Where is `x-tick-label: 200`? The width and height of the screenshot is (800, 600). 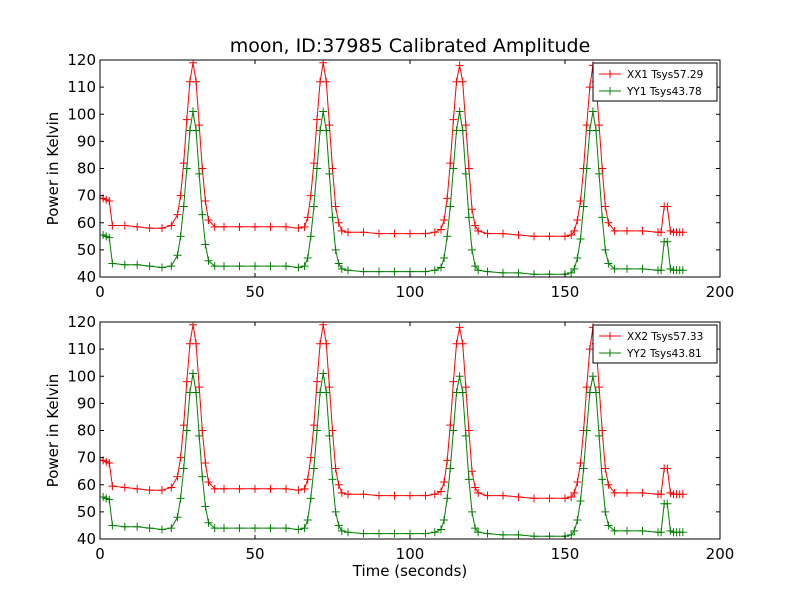 x-tick-label: 200 is located at coordinates (720, 554).